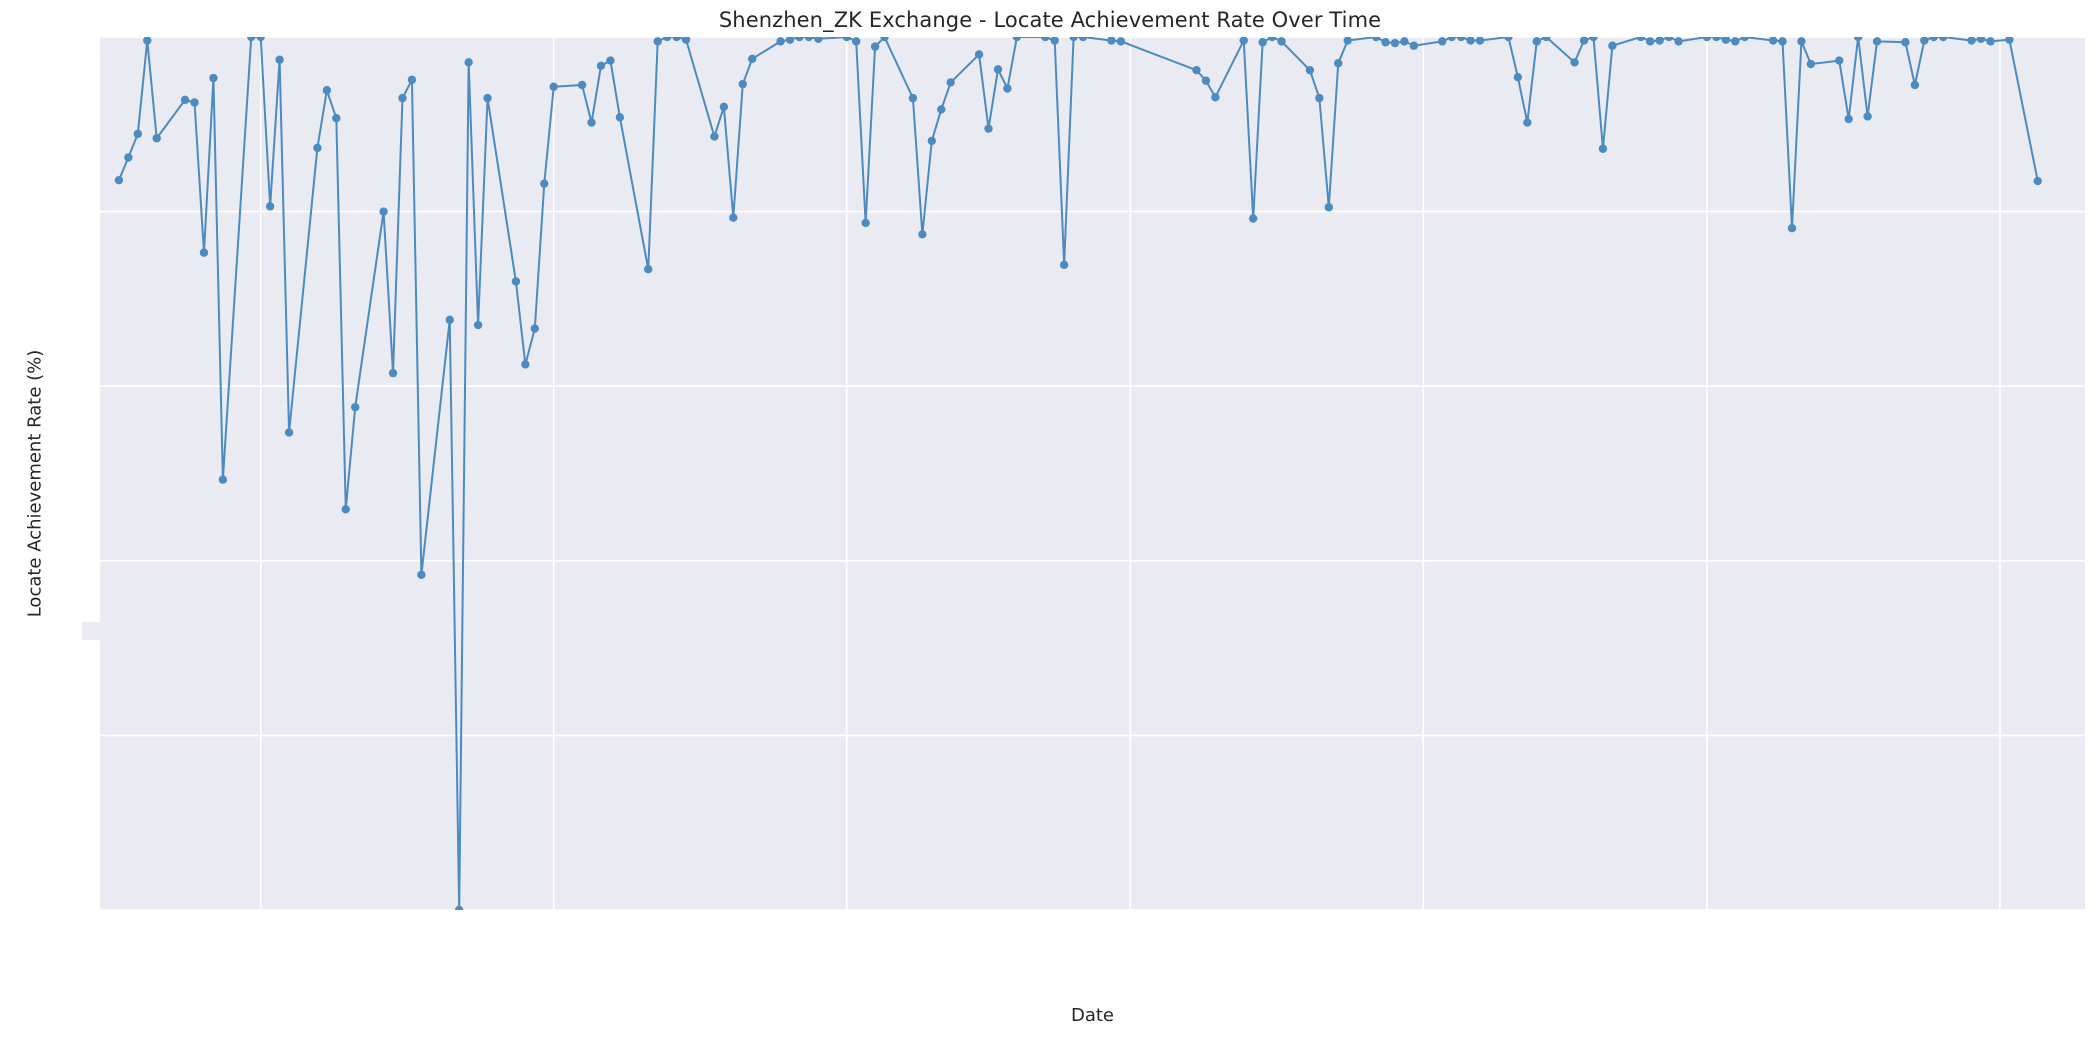  I want to click on chart-legend, so click(94, 631).